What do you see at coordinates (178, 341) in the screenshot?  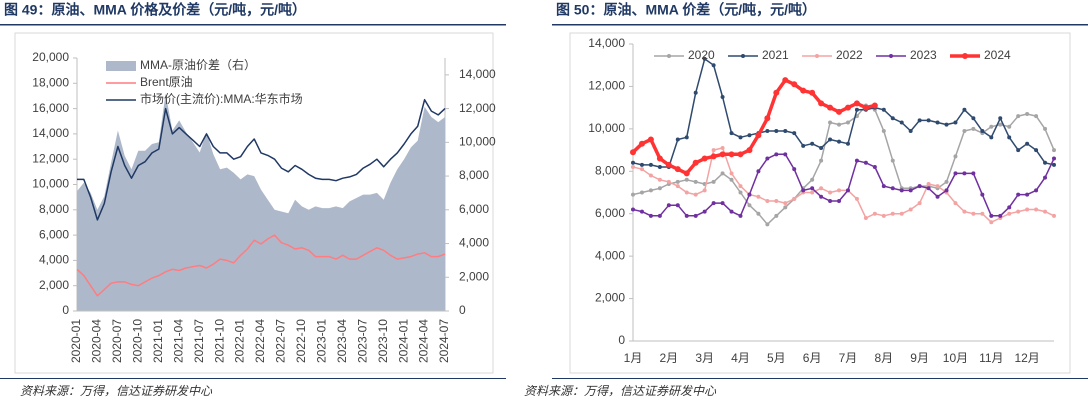 I see `x-tick-label: 2021-04` at bounding box center [178, 341].